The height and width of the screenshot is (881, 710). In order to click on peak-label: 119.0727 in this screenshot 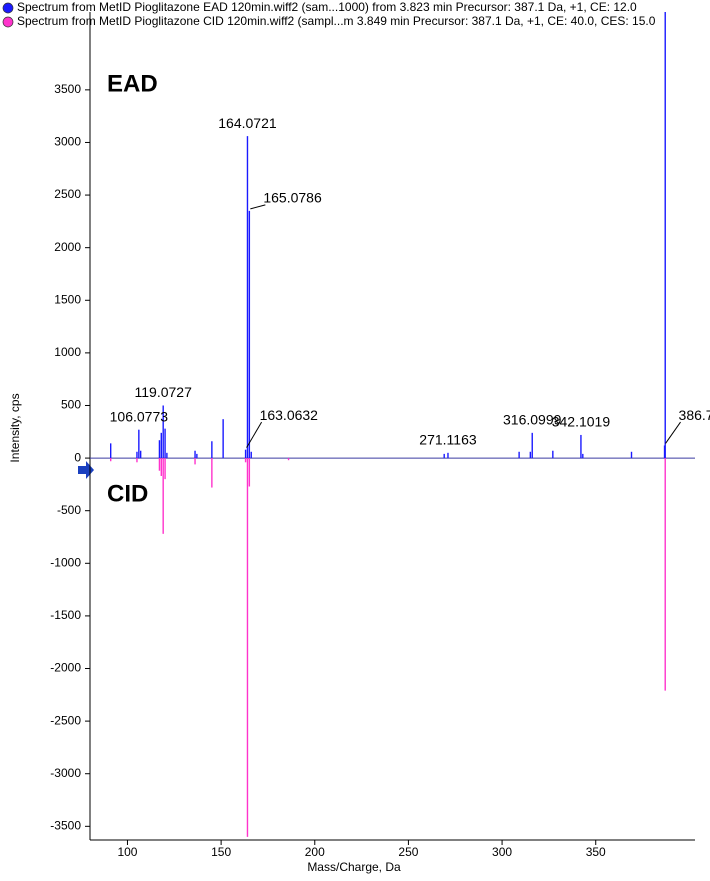, I will do `click(164, 392)`.